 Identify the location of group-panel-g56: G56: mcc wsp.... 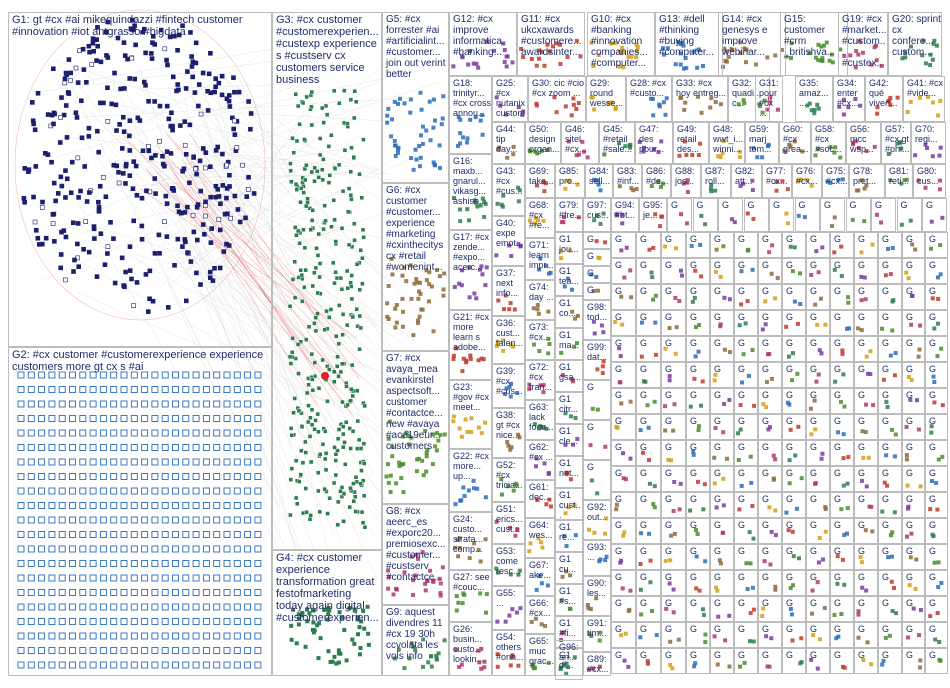
(863, 143).